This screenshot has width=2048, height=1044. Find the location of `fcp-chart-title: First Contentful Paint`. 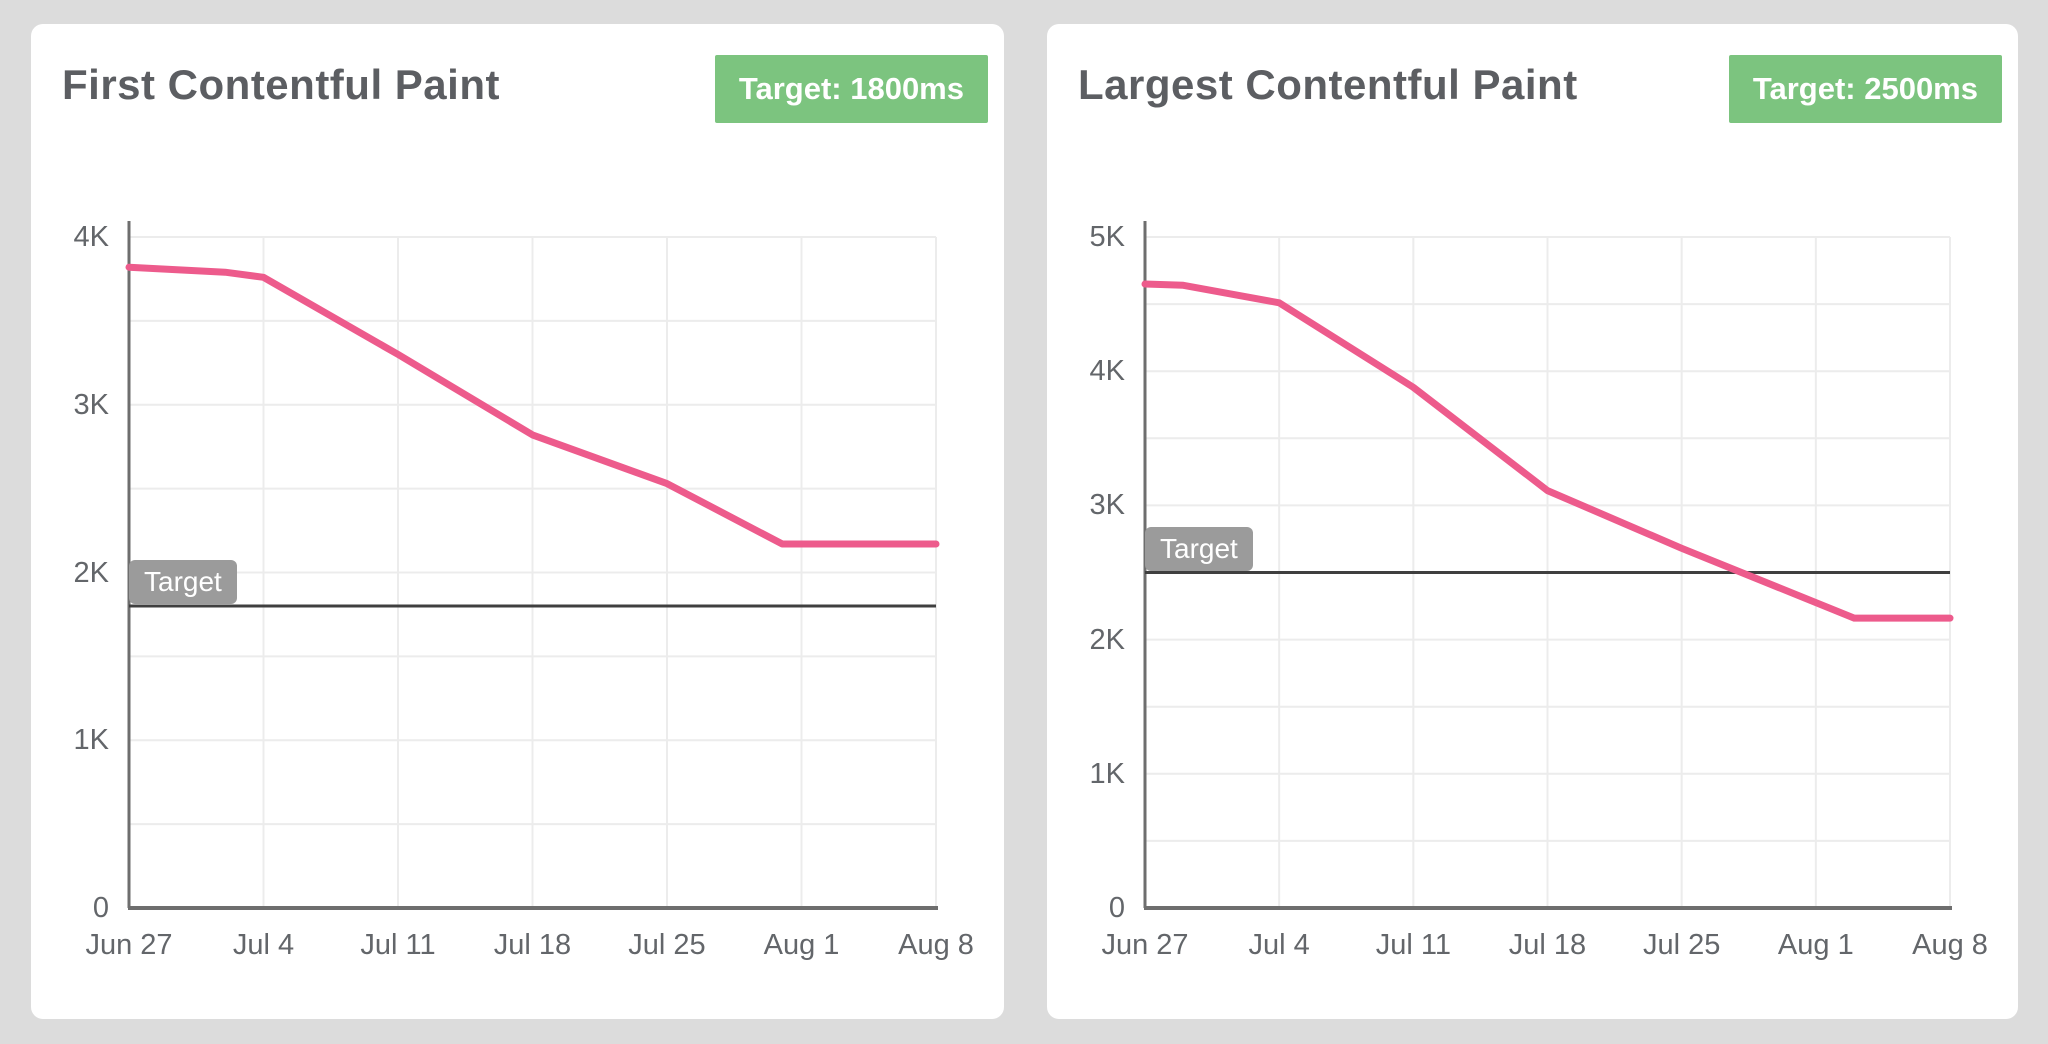

fcp-chart-title: First Contentful Paint is located at coordinates (281, 84).